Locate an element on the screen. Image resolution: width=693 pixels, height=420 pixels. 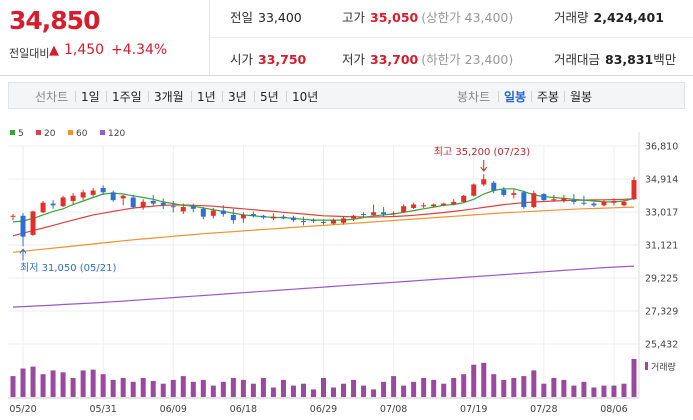
y-tick-label: 34,914 is located at coordinates (661, 179).